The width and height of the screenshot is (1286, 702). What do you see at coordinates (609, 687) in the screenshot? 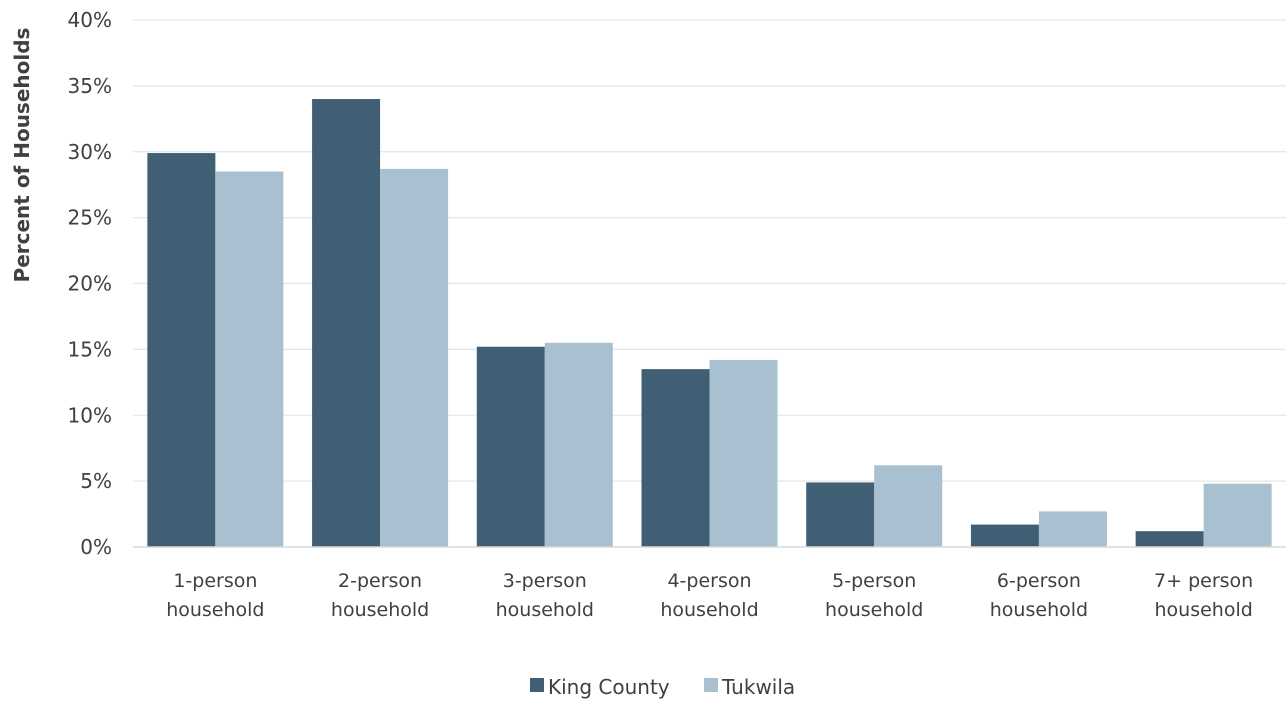
I see `legend-label-king-county: King County` at bounding box center [609, 687].